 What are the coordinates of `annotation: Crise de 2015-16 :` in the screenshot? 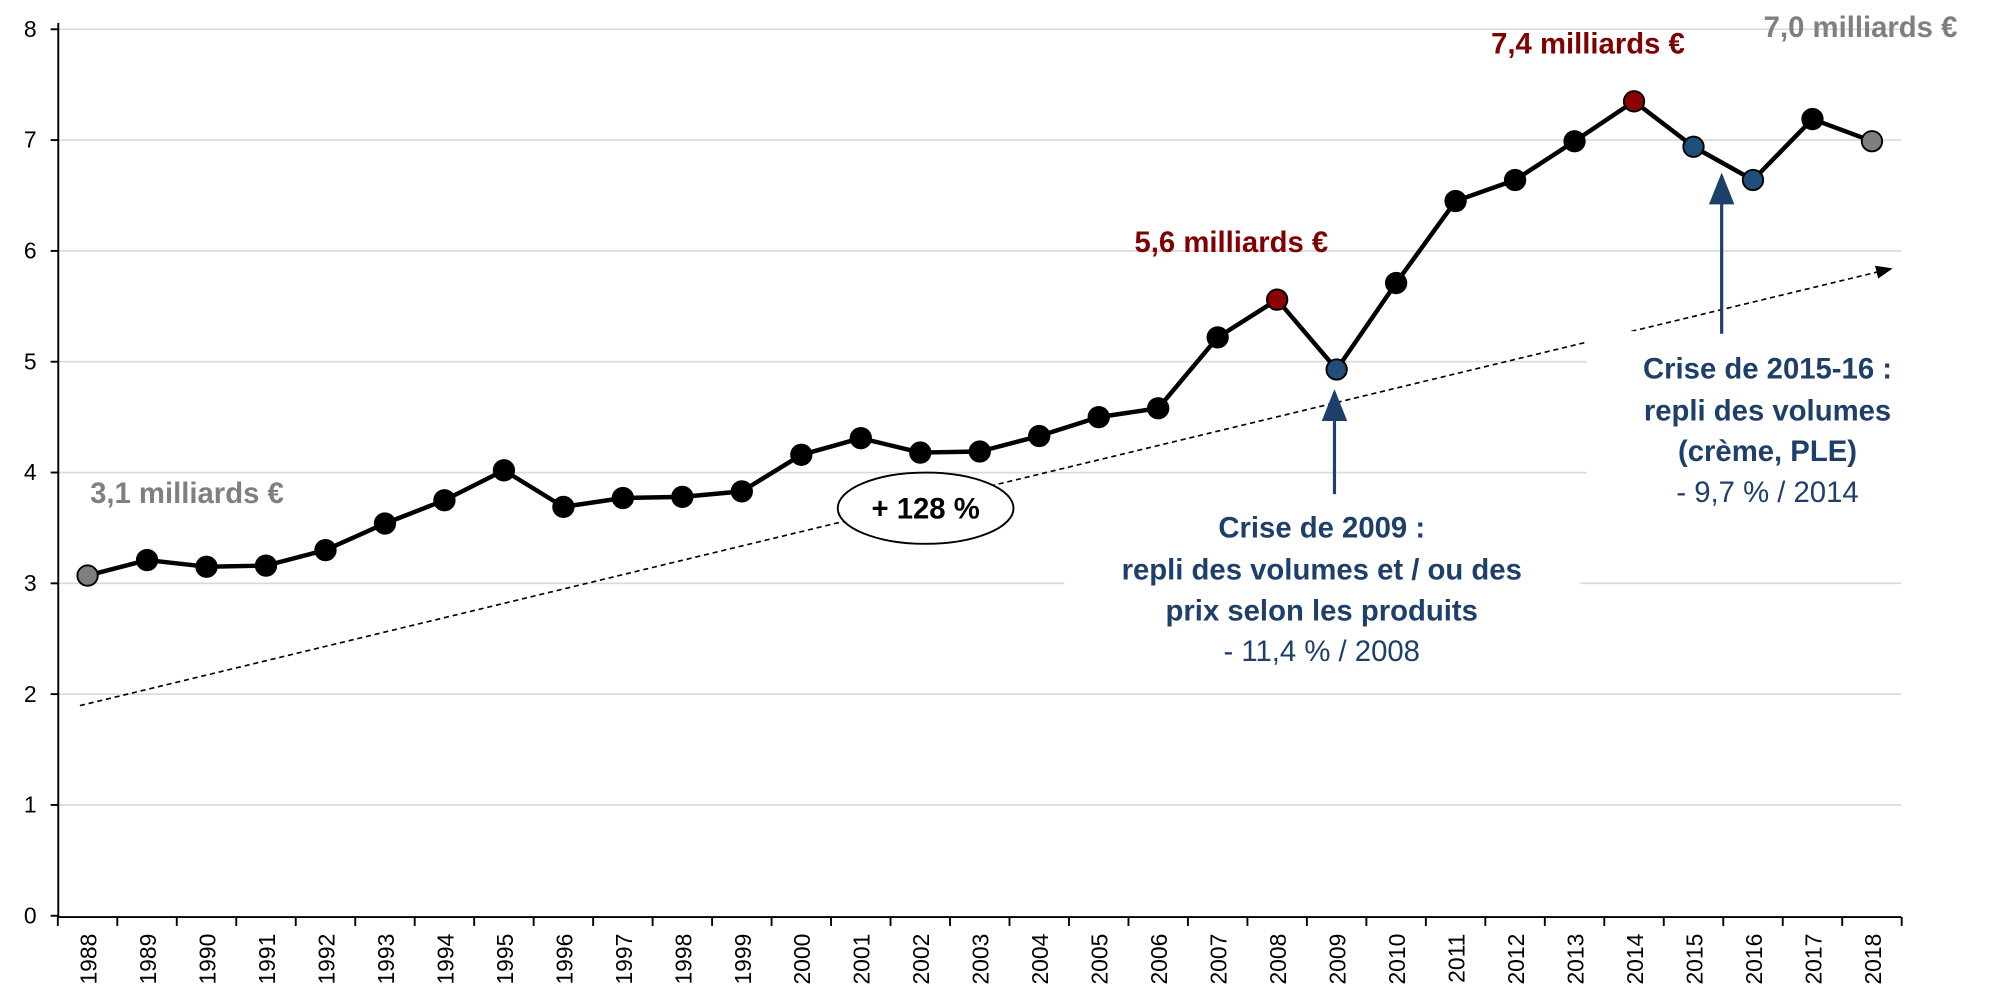 It's located at (1767, 368).